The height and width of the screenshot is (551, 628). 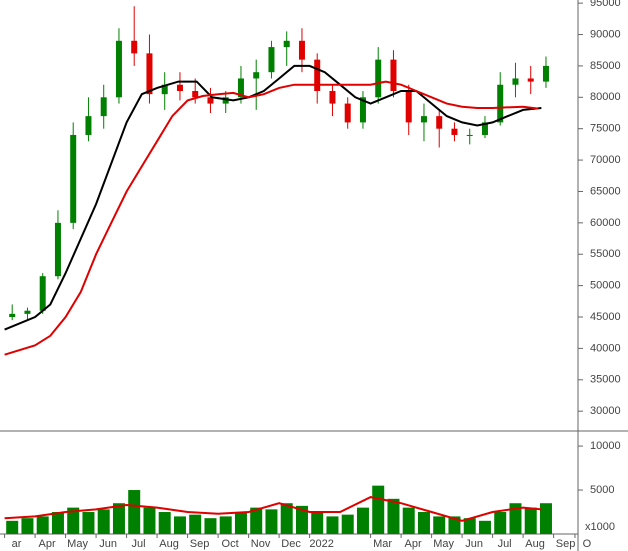 I want to click on x-tick-label: 2022, so click(x=321, y=544).